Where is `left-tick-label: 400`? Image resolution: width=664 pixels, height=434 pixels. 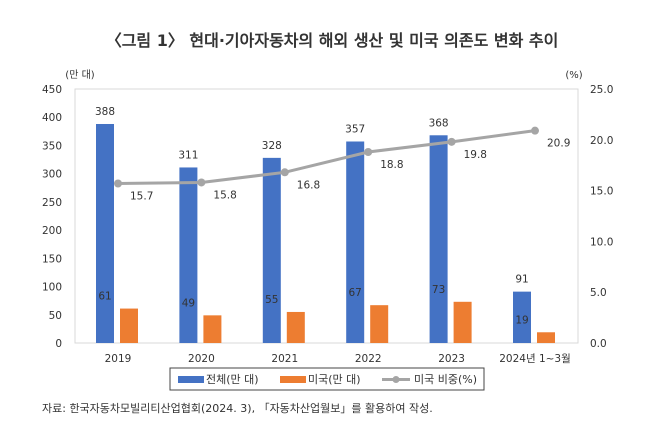 left-tick-label: 400 is located at coordinates (52, 118).